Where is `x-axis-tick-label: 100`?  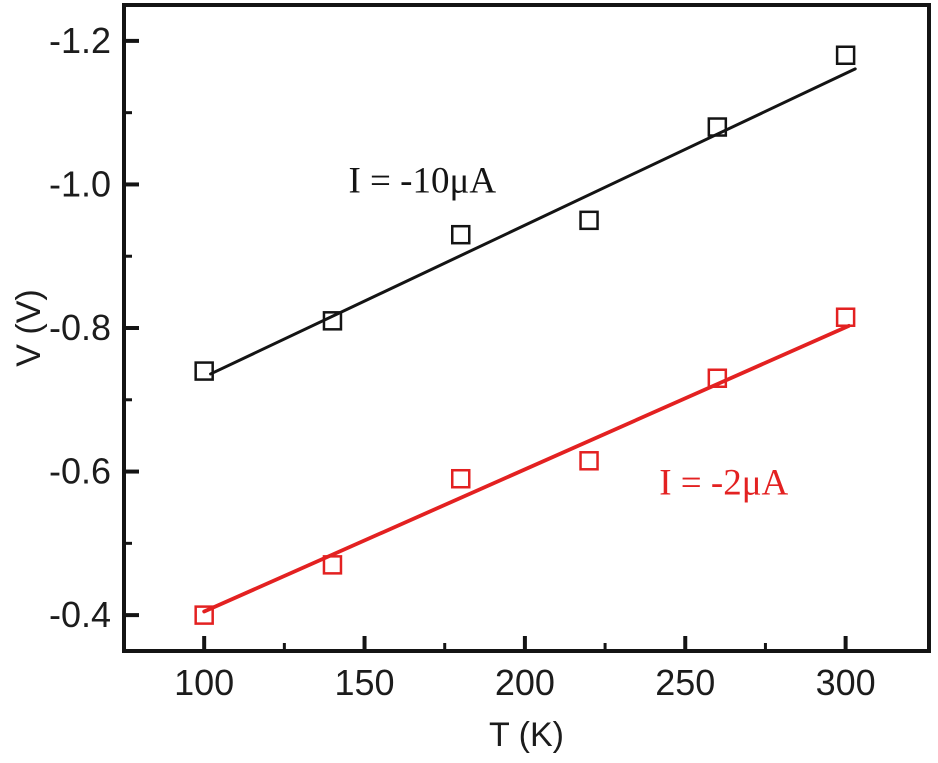
x-axis-tick-label: 100 is located at coordinates (204, 682).